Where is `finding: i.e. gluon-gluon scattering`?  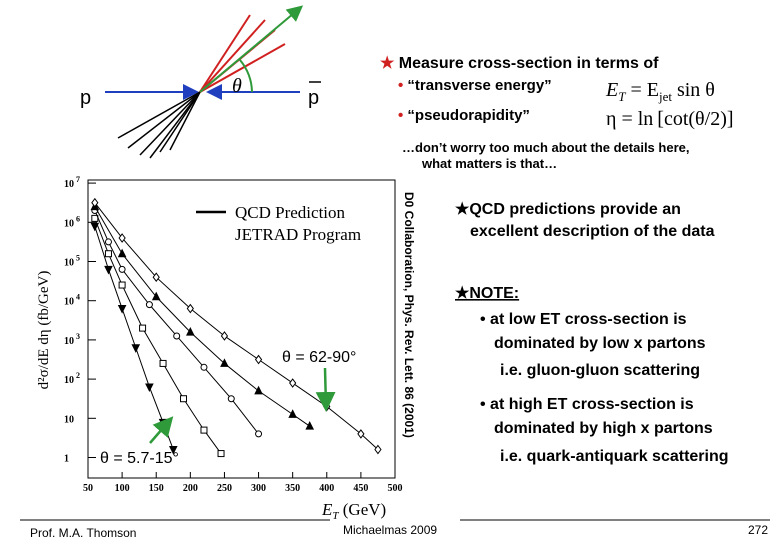
finding: i.e. gluon-gluon scattering is located at coordinates (600, 370).